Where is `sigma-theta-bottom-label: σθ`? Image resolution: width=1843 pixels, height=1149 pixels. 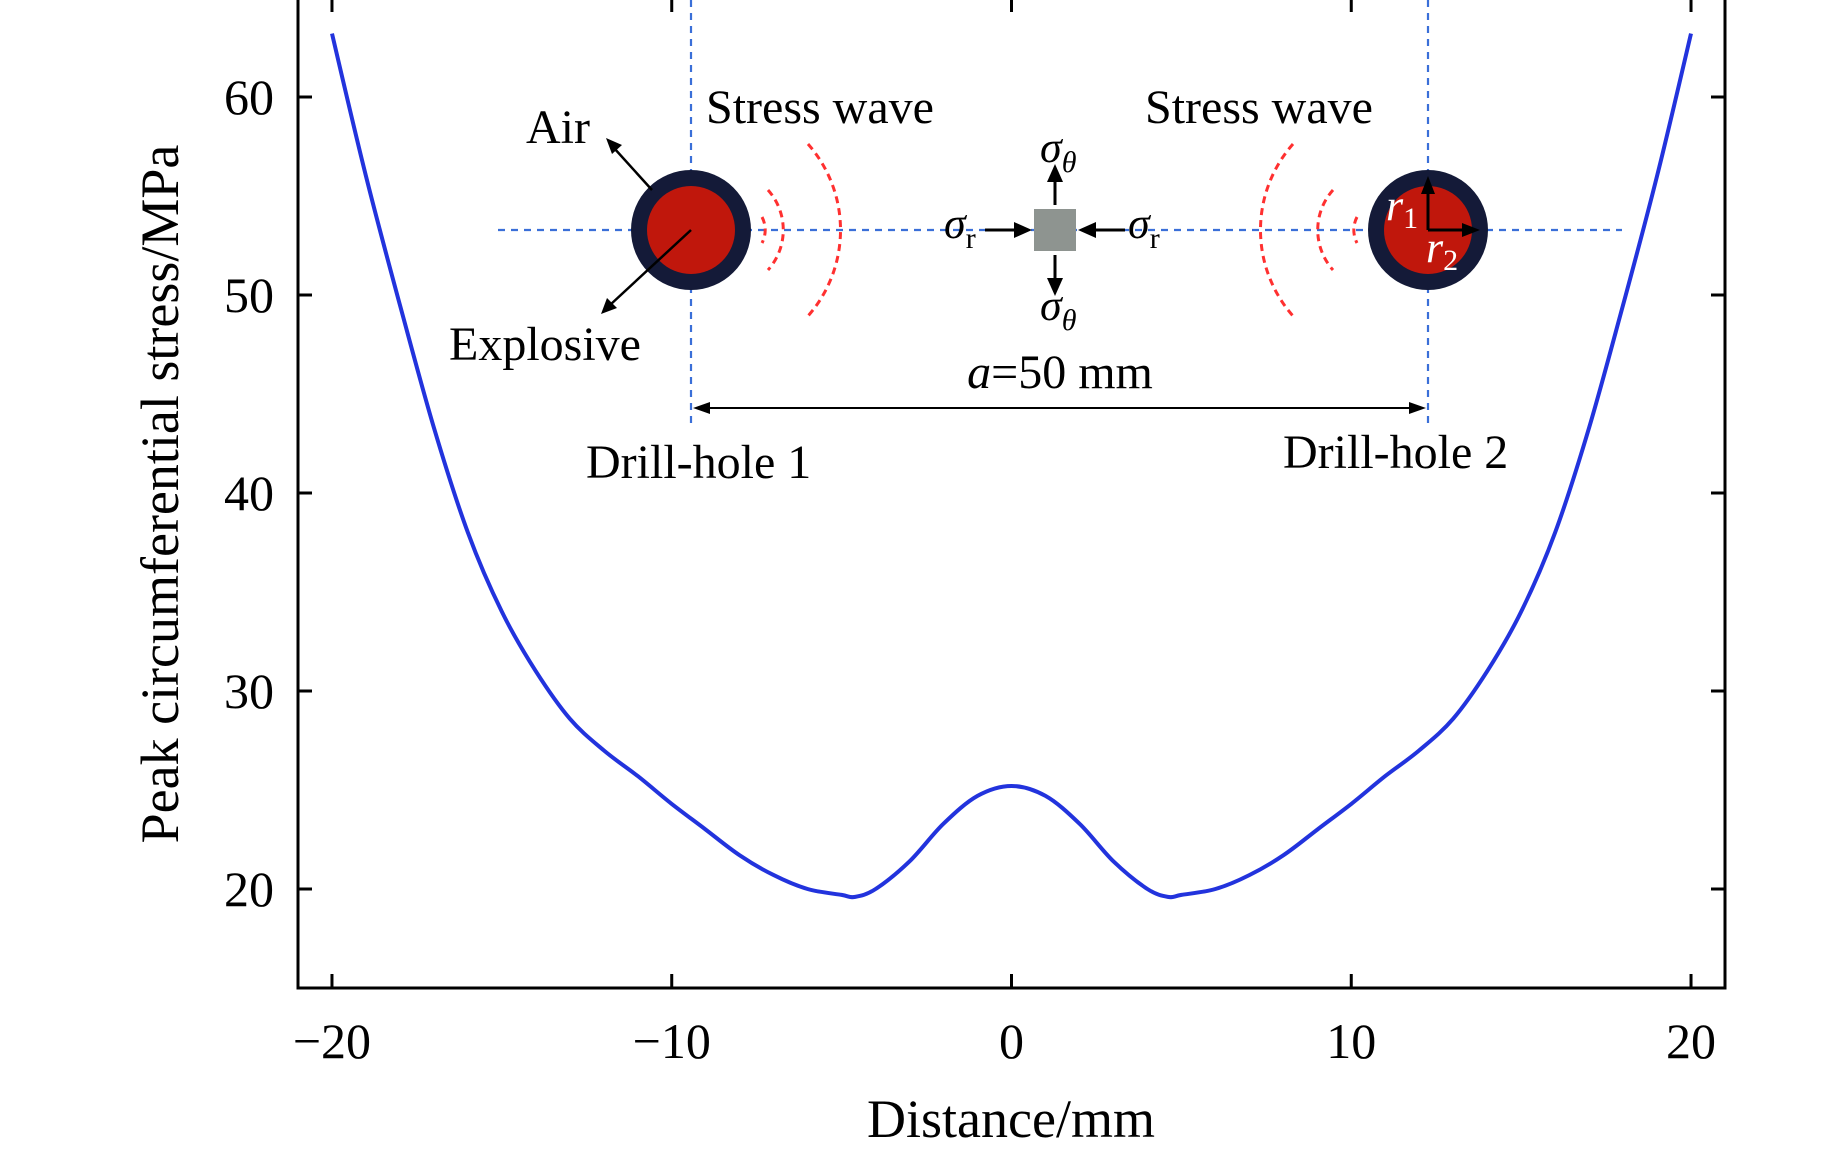 sigma-theta-bottom-label: σθ is located at coordinates (1058, 309).